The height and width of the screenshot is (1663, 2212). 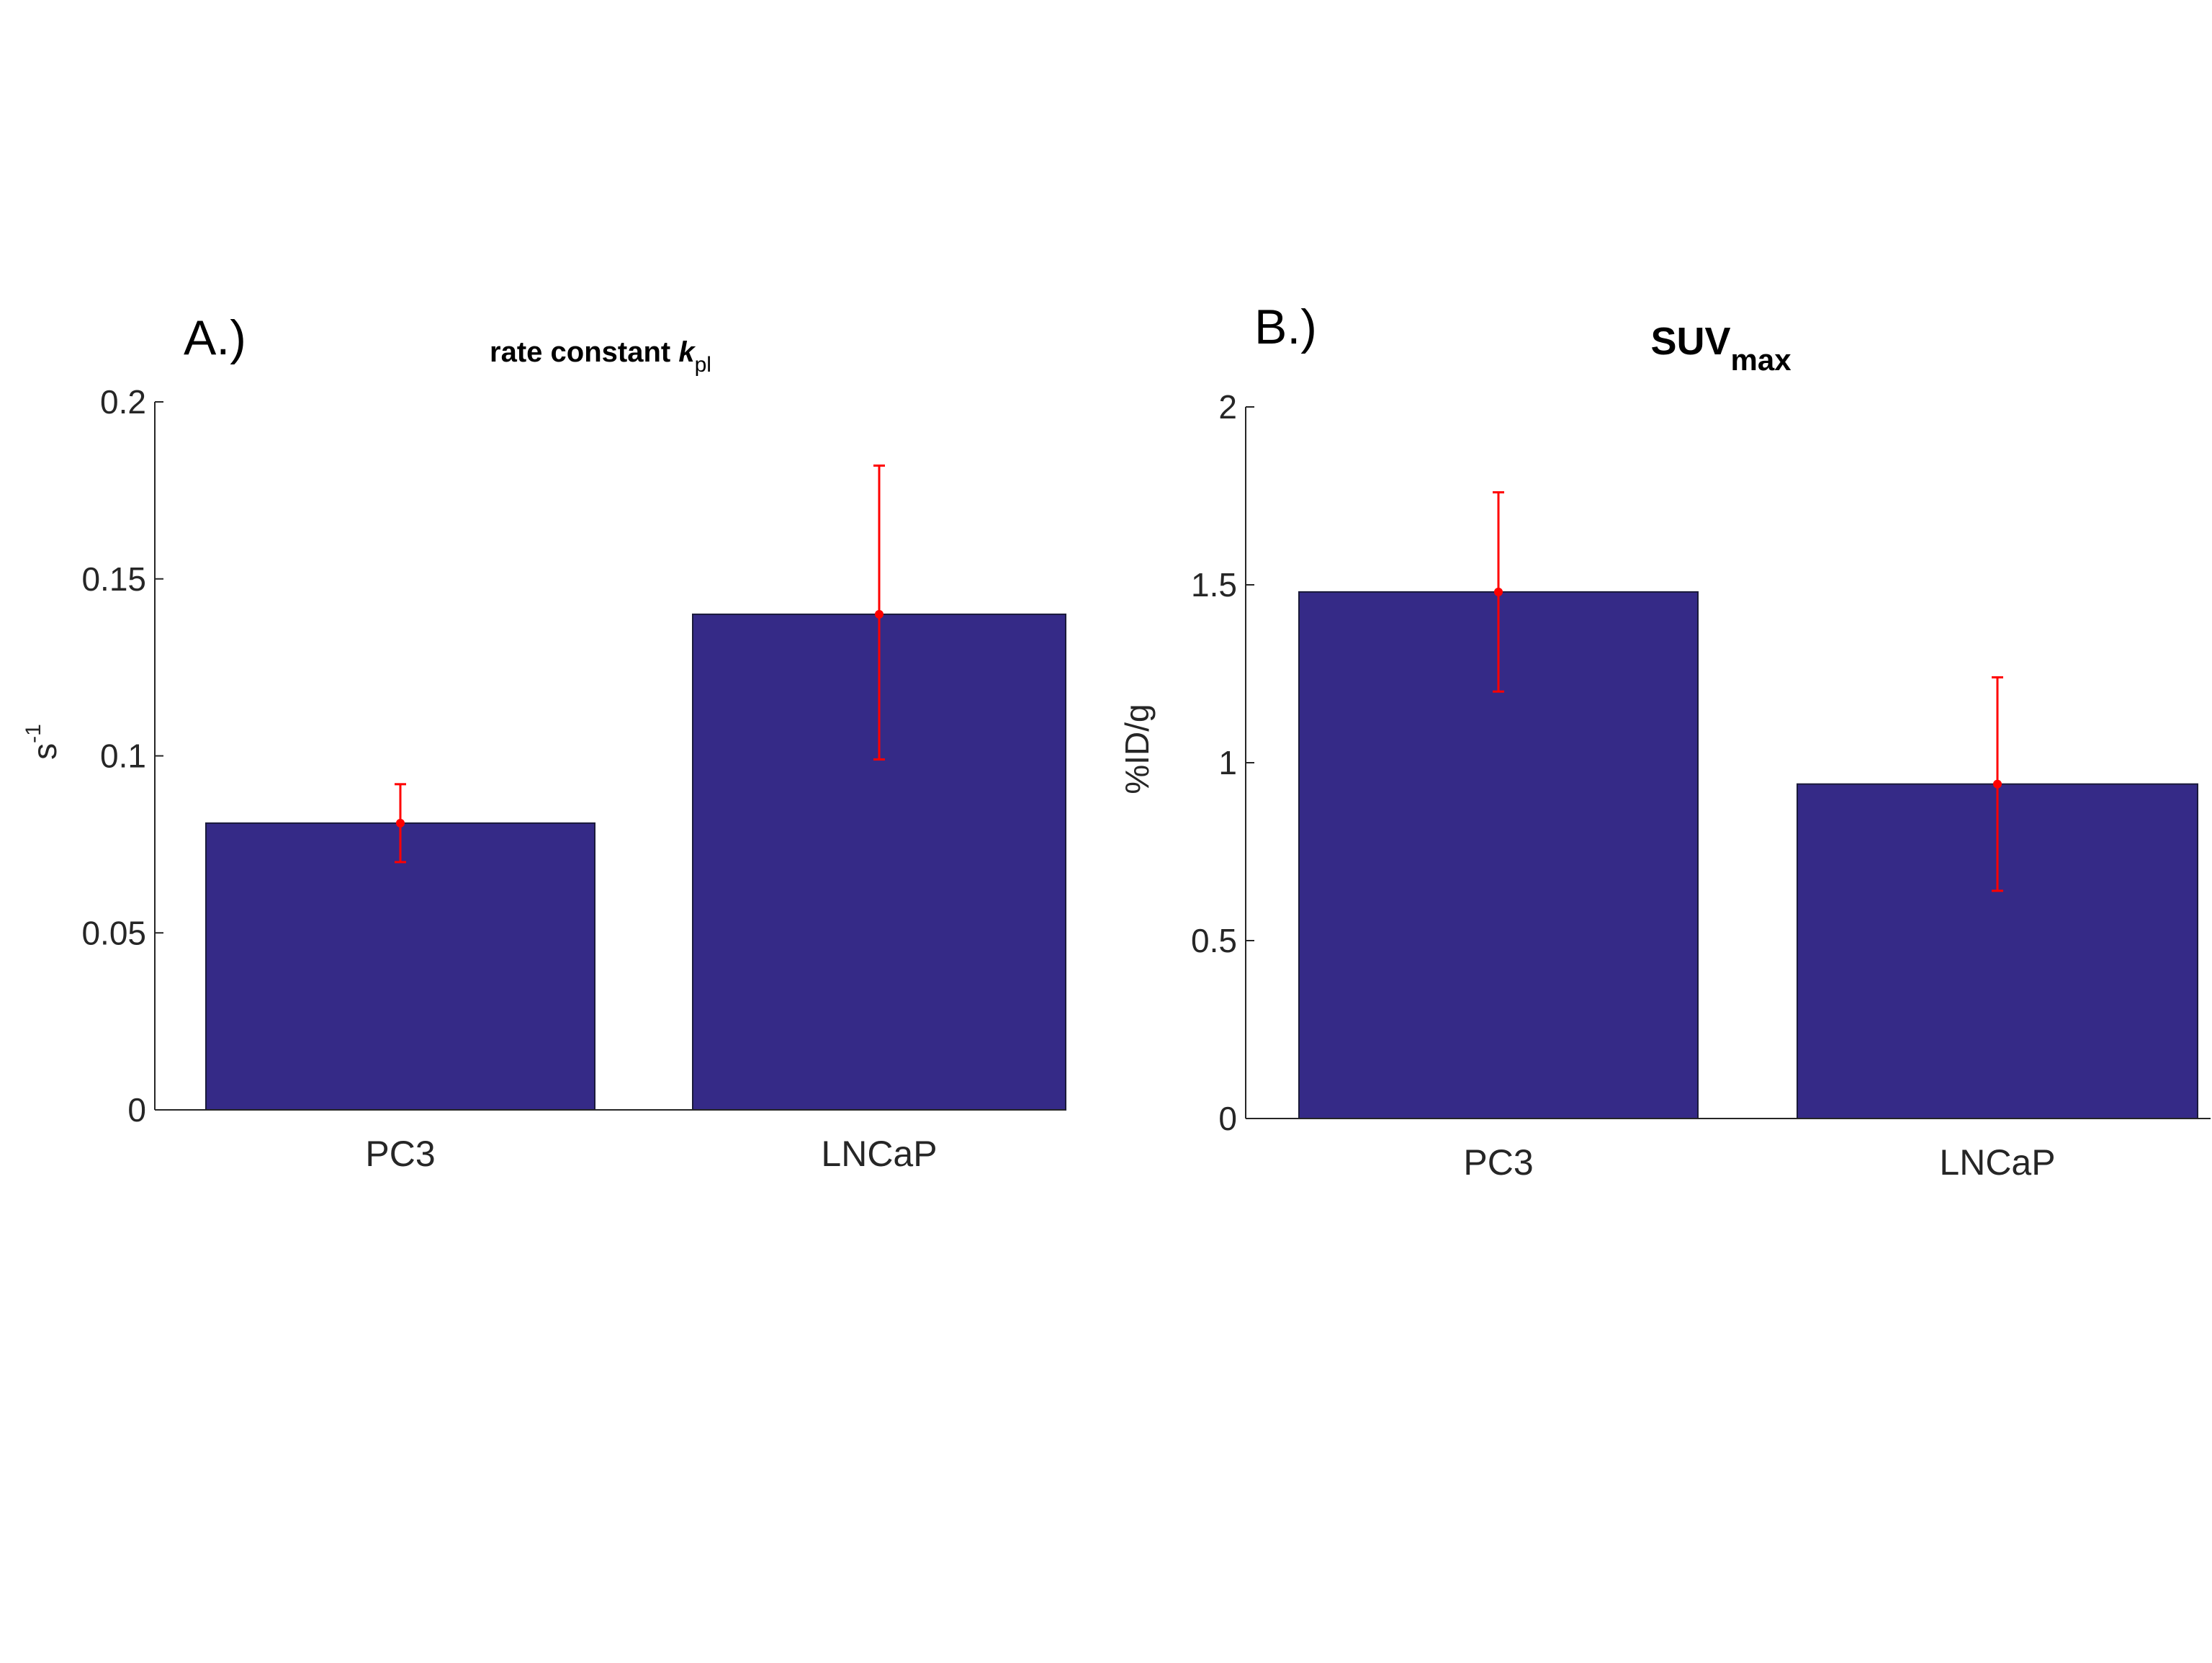 I want to click on panel-b-ytick-label: 2, so click(x=1227, y=407).